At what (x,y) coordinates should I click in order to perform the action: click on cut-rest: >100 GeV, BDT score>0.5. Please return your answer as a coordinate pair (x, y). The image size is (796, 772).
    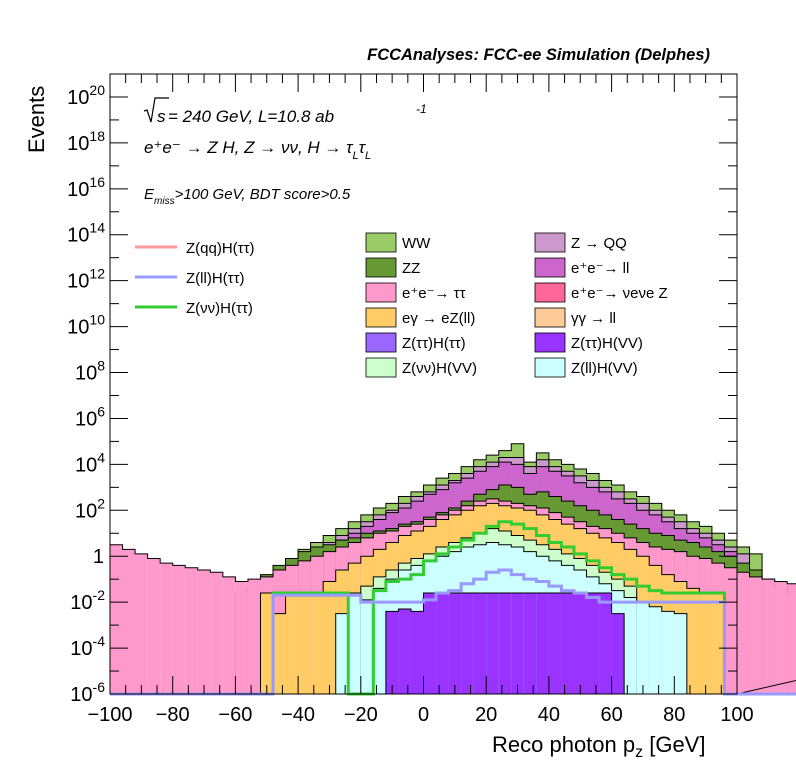
    Looking at the image, I should click on (263, 194).